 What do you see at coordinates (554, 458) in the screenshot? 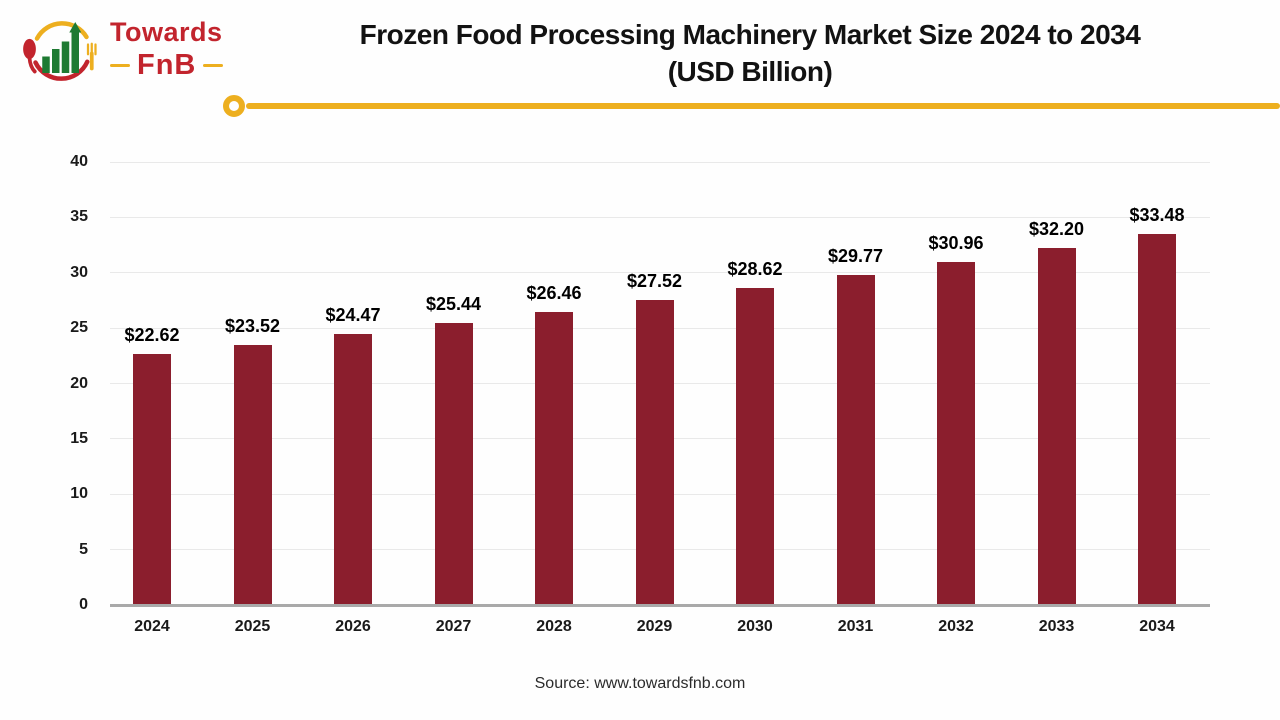
I see `bar-2028` at bounding box center [554, 458].